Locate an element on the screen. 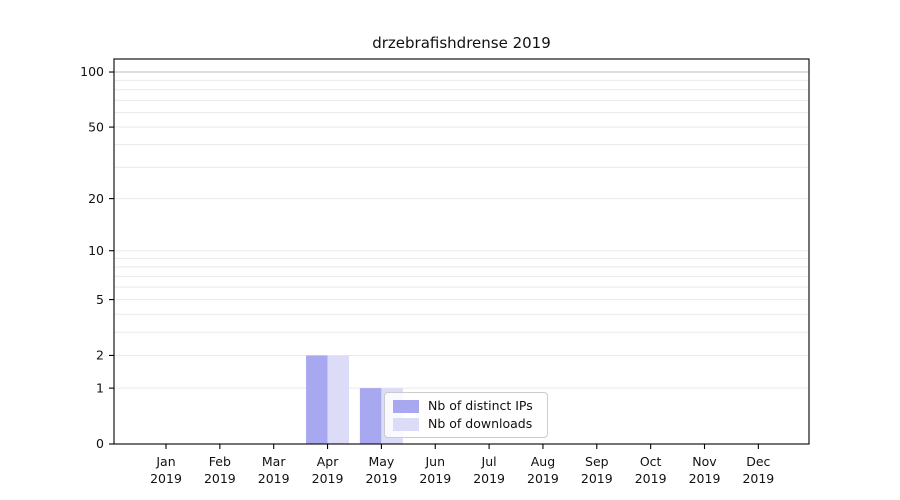  legend-label-distinct-ips: Nb of distinct IPs is located at coordinates (480, 405).